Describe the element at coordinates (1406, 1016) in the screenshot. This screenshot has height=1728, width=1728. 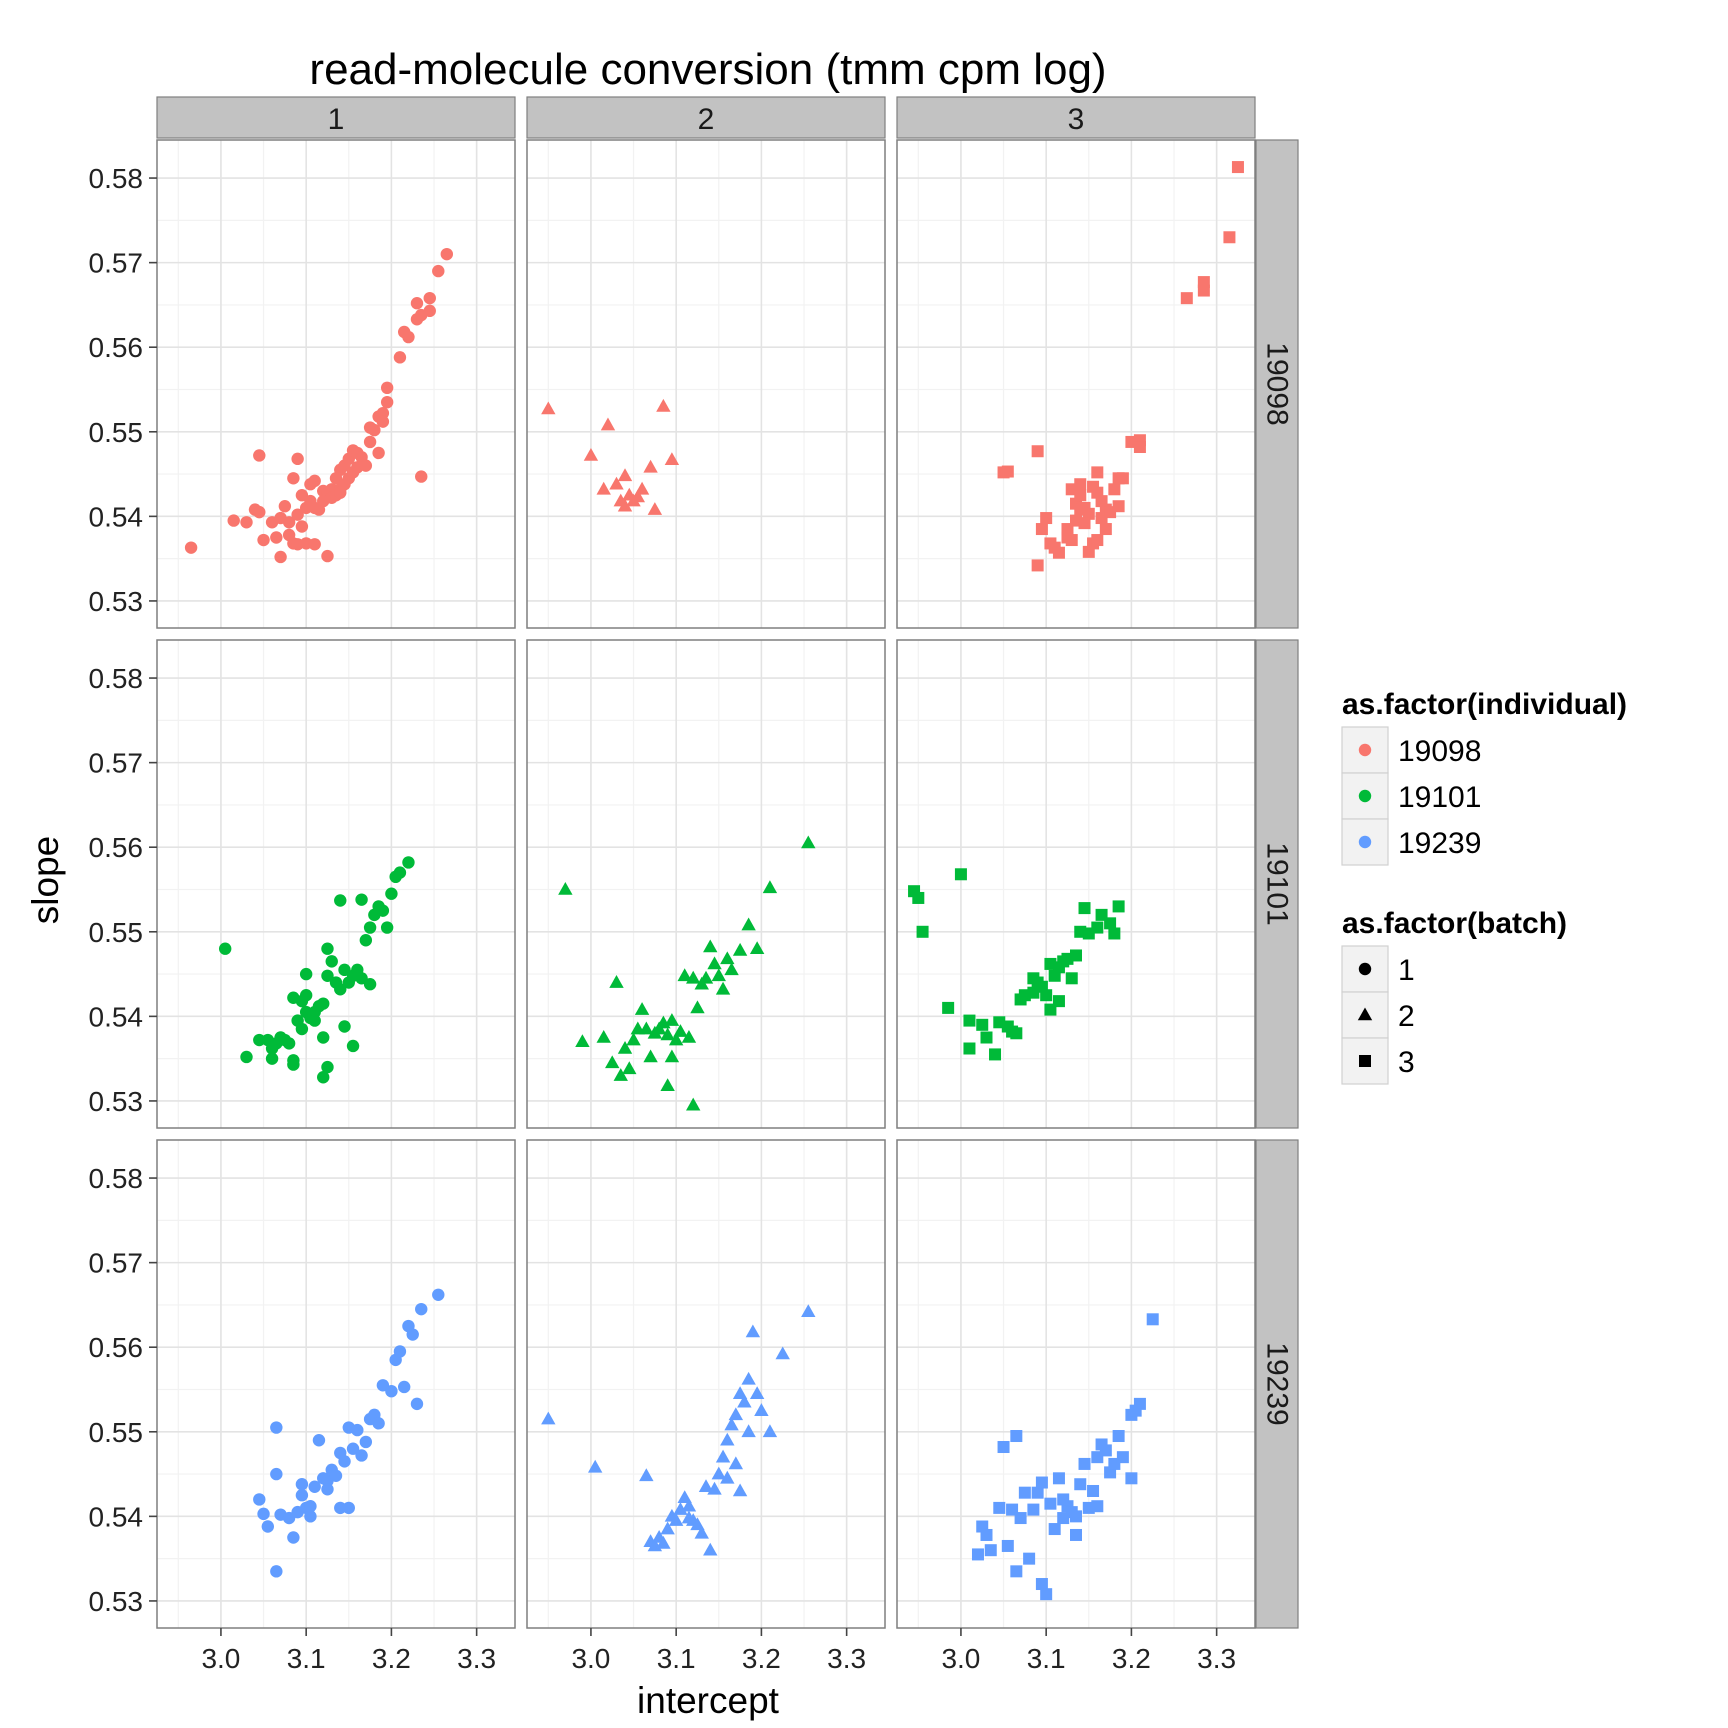
I see `legend-shape-label: 2` at that location.